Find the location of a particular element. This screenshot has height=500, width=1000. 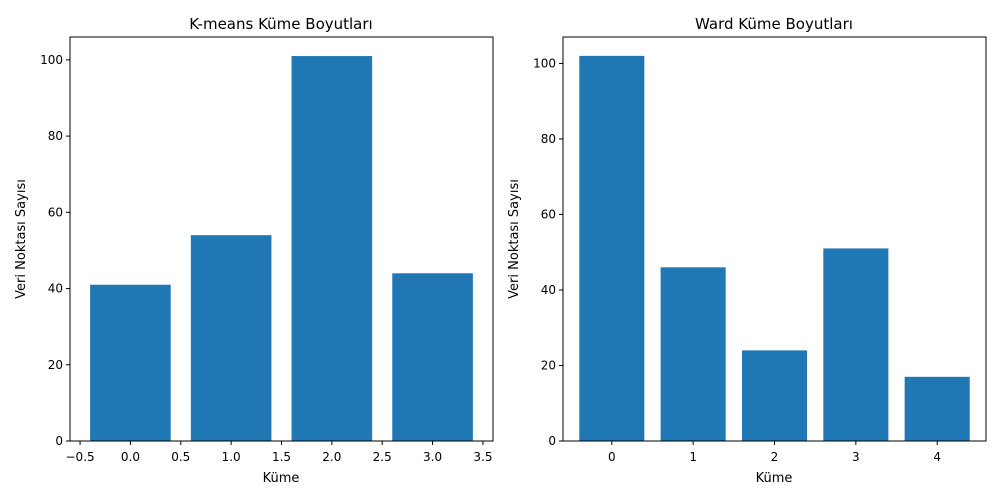

ward-x-tick-label: 1 is located at coordinates (693, 457).